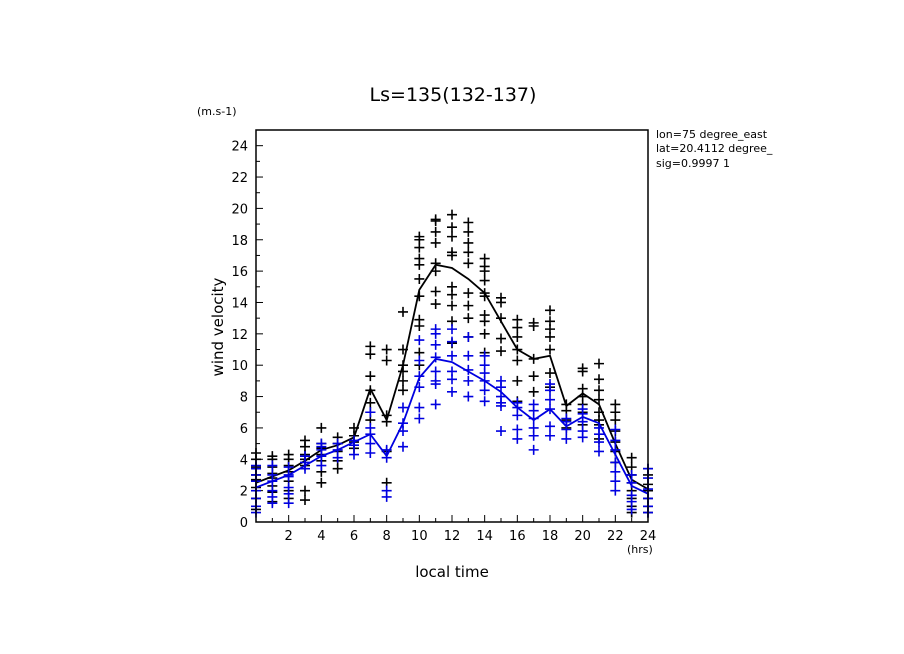 The width and height of the screenshot is (904, 654). What do you see at coordinates (387, 536) in the screenshot?
I see `x-tick-label: 8` at bounding box center [387, 536].